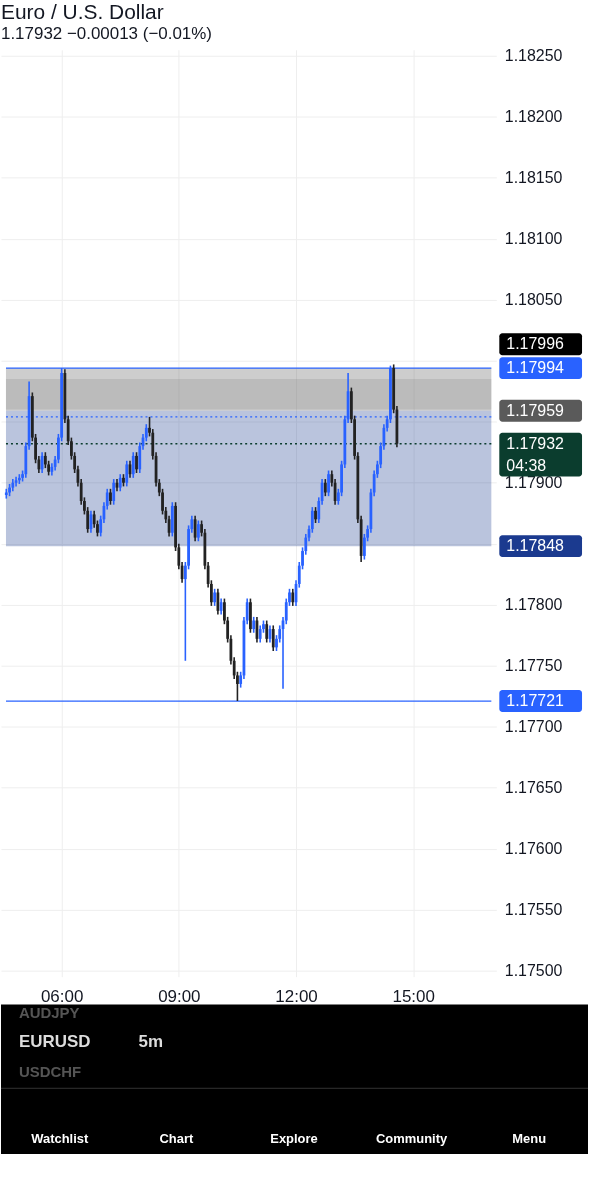 The image size is (589, 1200). Describe the element at coordinates (176, 1139) in the screenshot. I see `text: Chart` at that location.